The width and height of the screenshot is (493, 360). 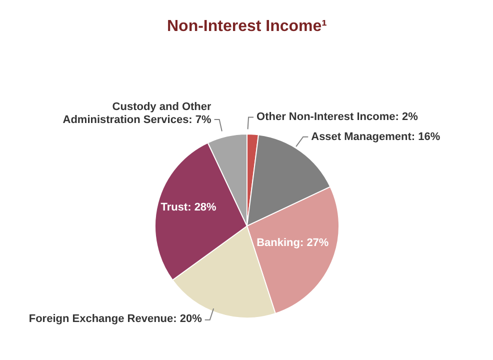 I want to click on slice-label: Custody and Other Administration Services: 7%, so click(x=137, y=113).